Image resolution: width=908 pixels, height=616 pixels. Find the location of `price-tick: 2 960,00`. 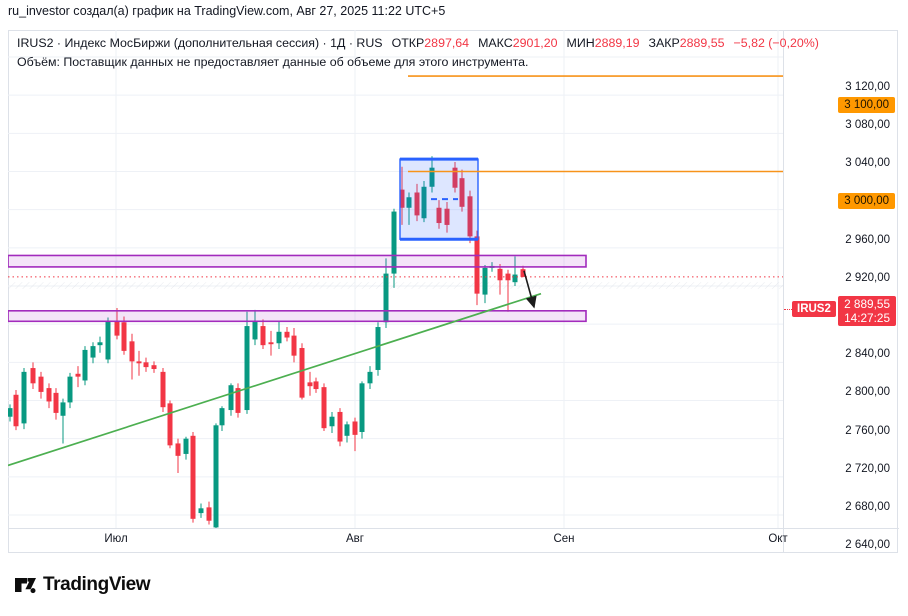

price-tick: 2 960,00 is located at coordinates (867, 239).